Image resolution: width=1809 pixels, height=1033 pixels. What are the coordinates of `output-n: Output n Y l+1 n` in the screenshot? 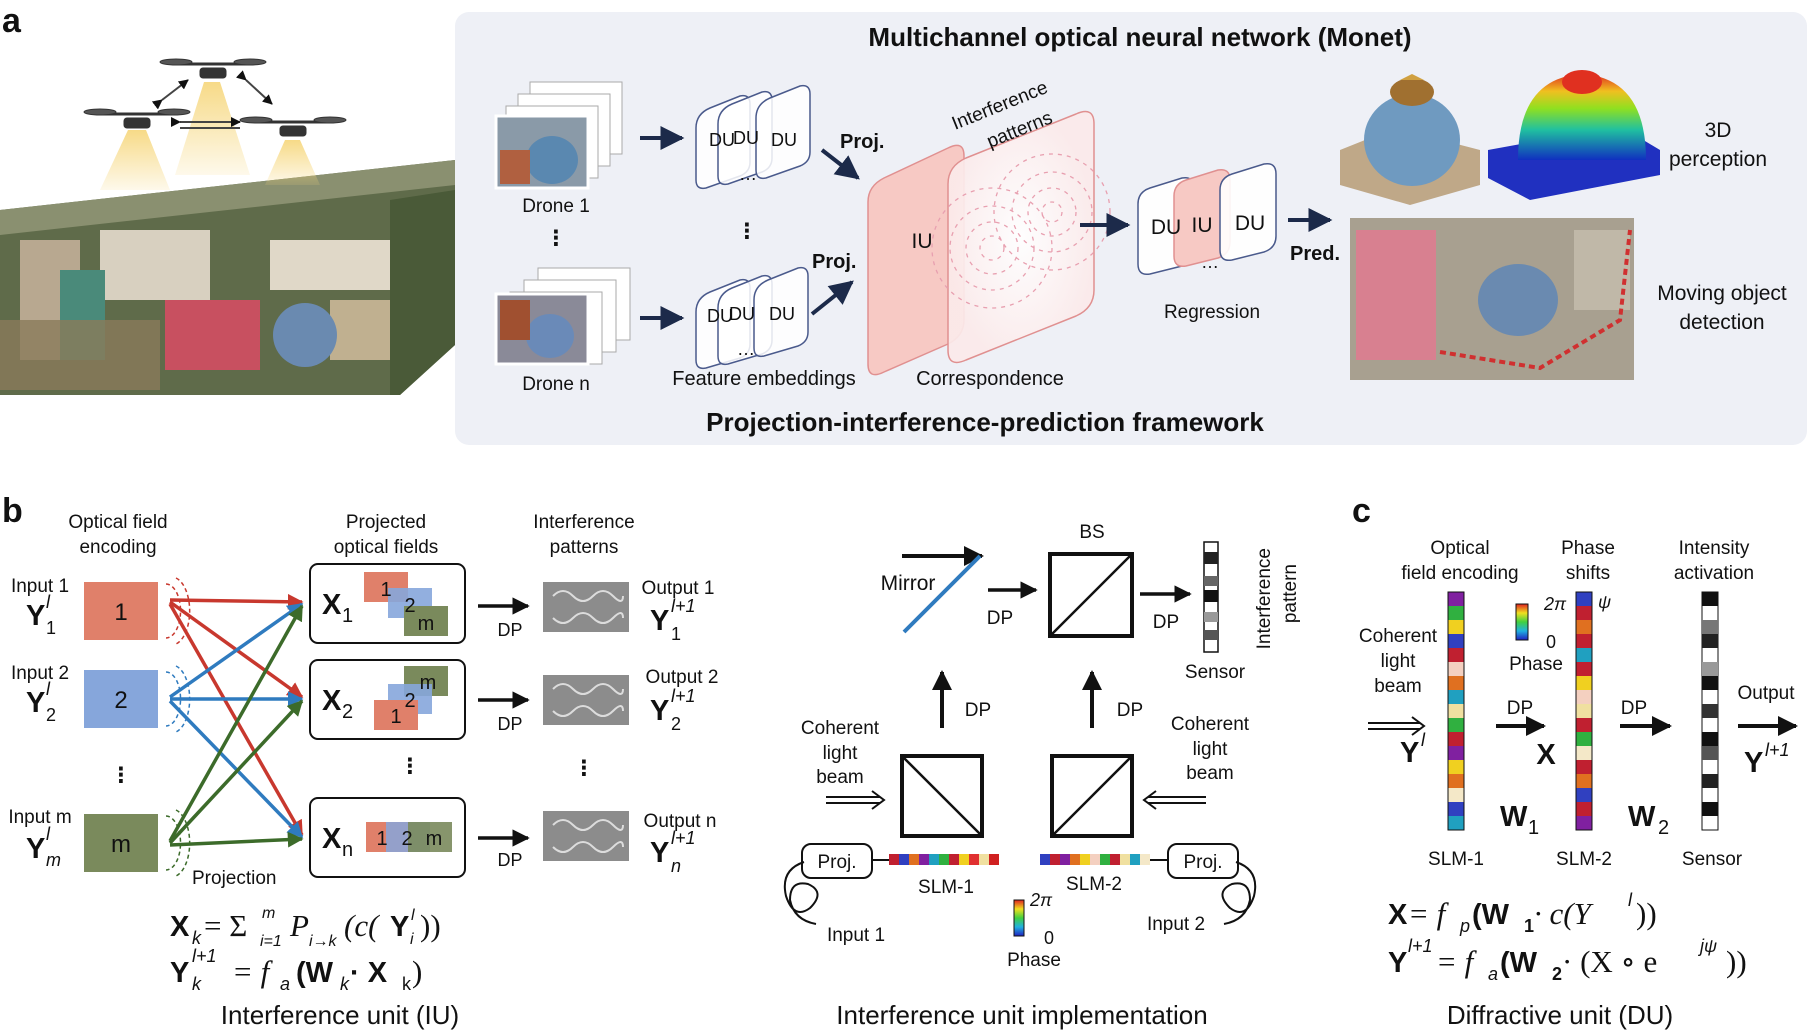 It's located at (680, 843).